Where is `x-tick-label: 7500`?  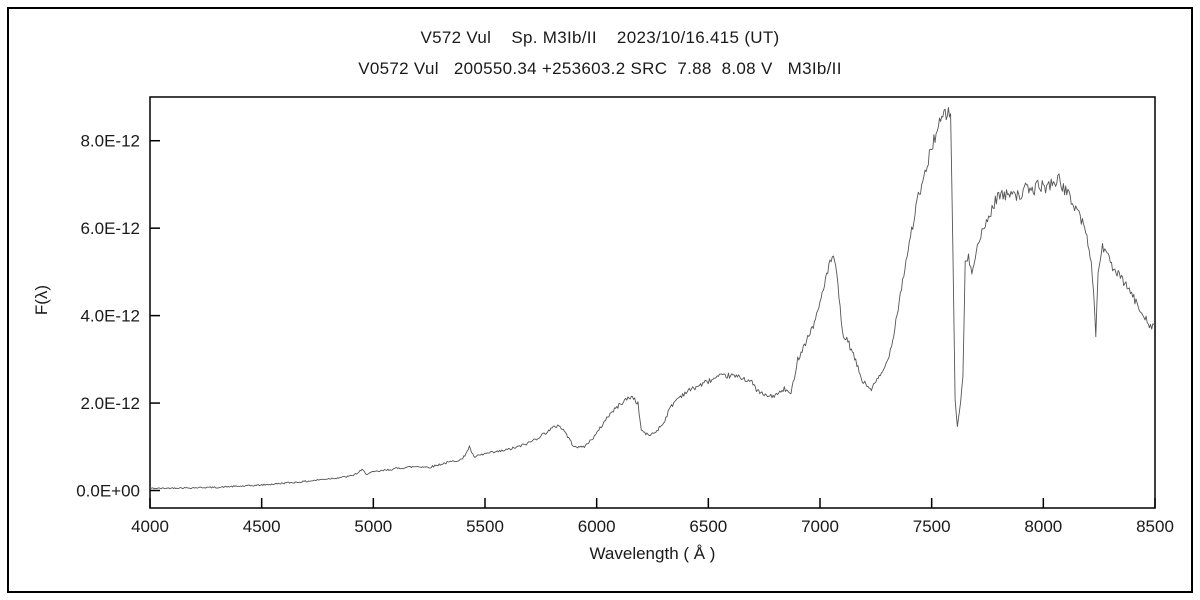 x-tick-label: 7500 is located at coordinates (932, 526).